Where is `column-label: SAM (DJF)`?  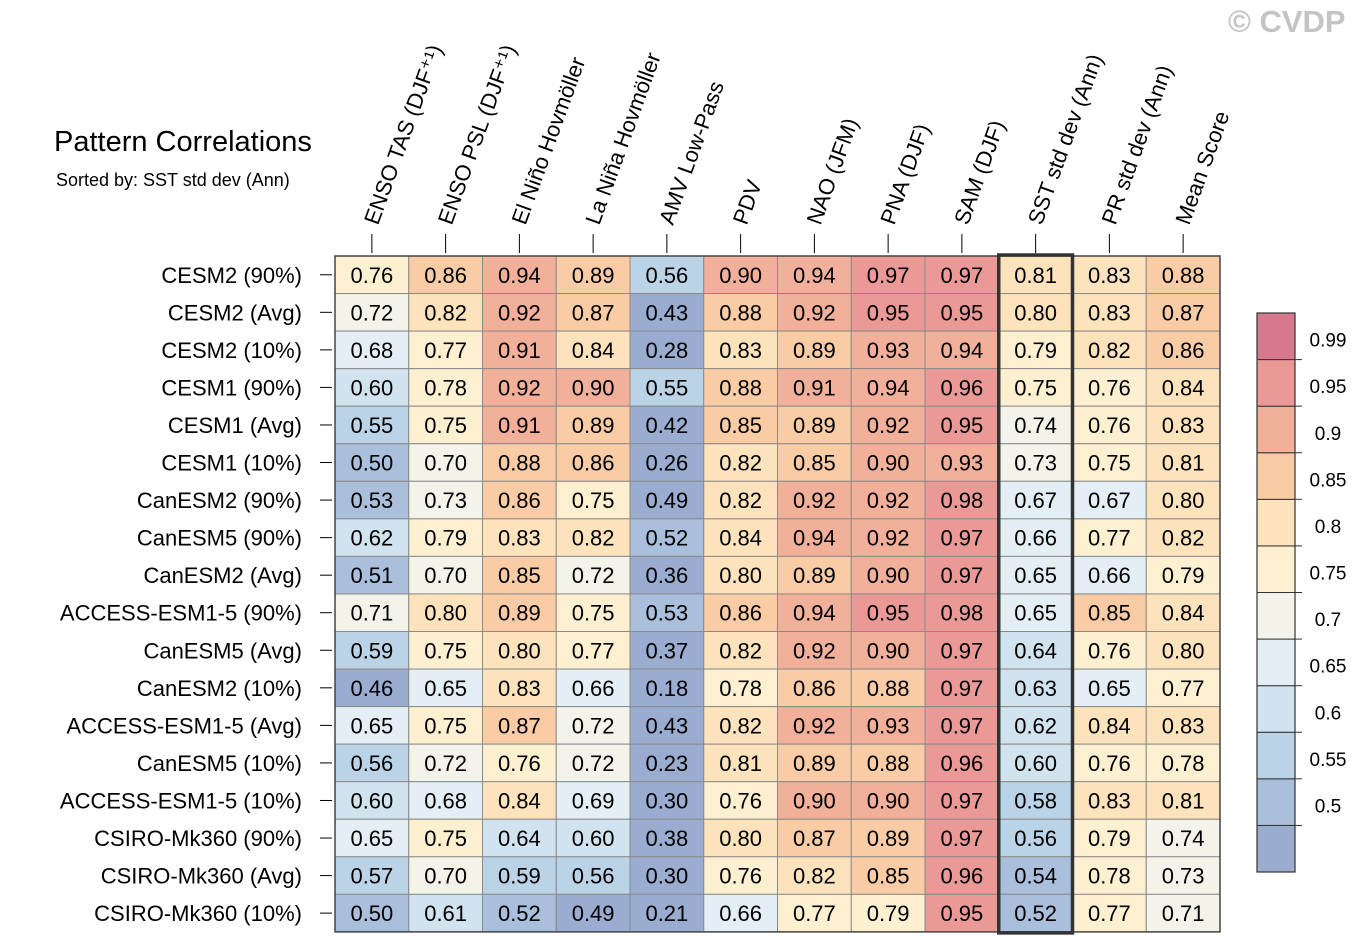 column-label: SAM (DJF) is located at coordinates (979, 172).